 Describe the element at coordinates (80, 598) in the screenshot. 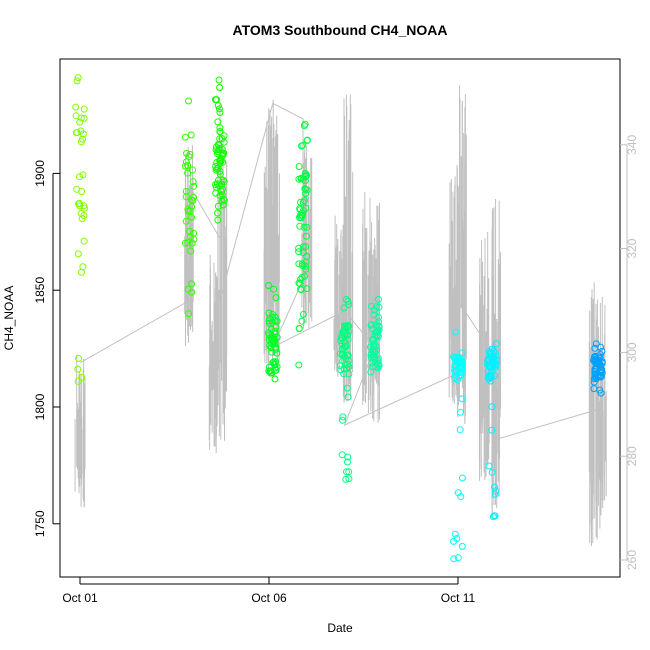

I see `x-tick-label: Oct 01` at that location.